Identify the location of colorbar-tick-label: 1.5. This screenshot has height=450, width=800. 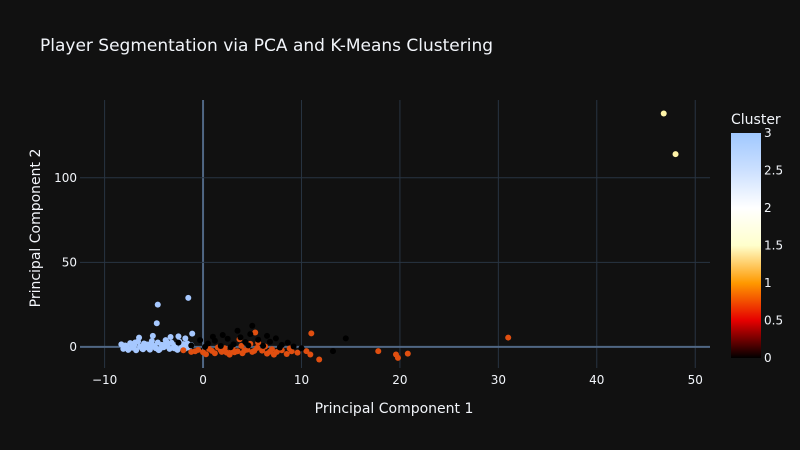
(773, 246).